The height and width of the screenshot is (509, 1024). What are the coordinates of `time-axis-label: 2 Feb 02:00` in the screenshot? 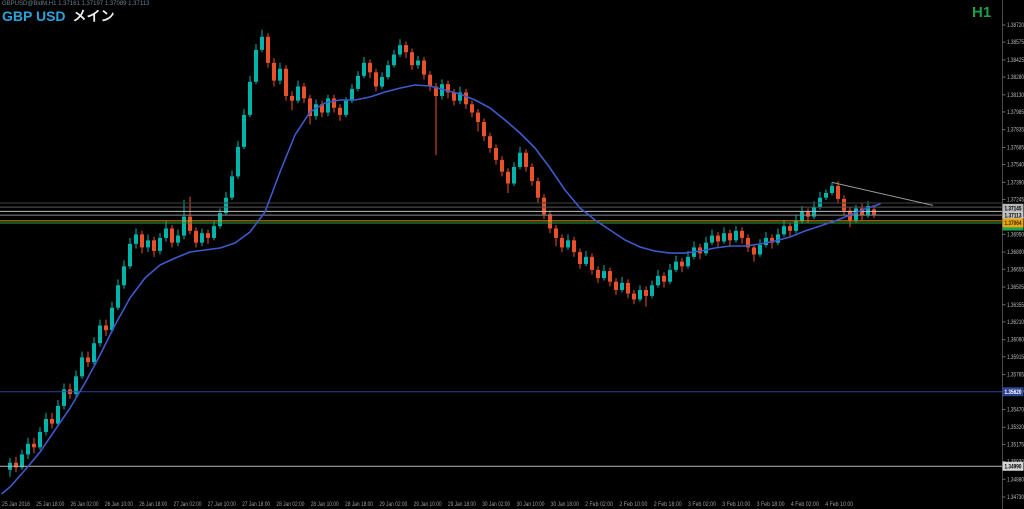 It's located at (599, 505).